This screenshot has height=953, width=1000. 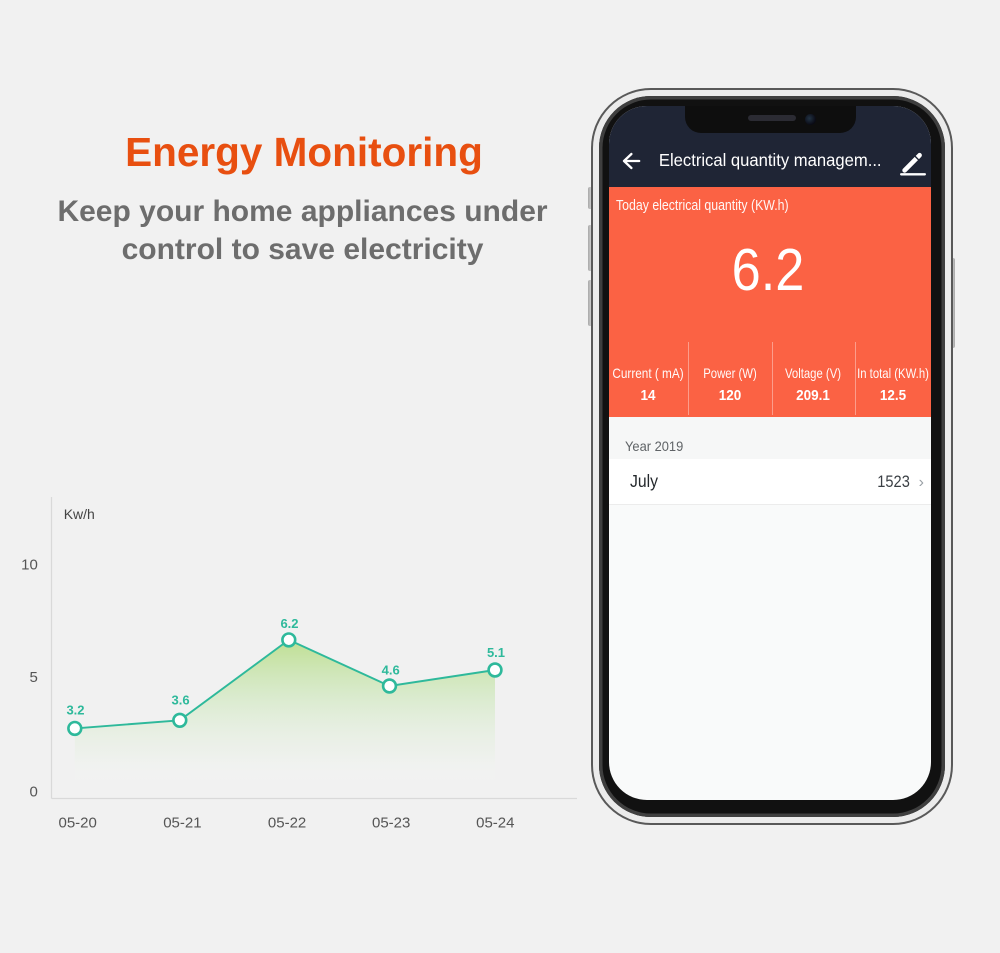 What do you see at coordinates (289, 623) in the screenshot?
I see `svg-text: 6.2` at bounding box center [289, 623].